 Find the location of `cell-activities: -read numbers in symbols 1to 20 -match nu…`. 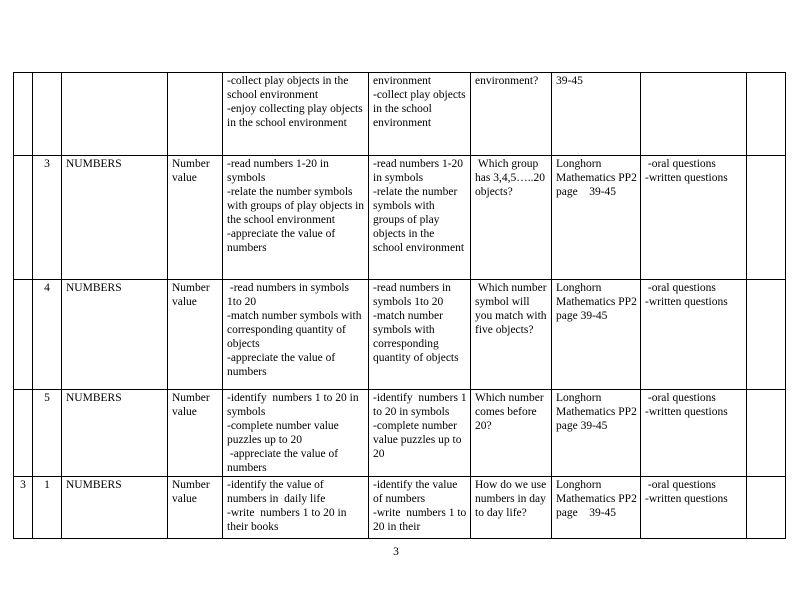

cell-activities: -read numbers in symbols 1to 20 -match nu… is located at coordinates (419, 334).